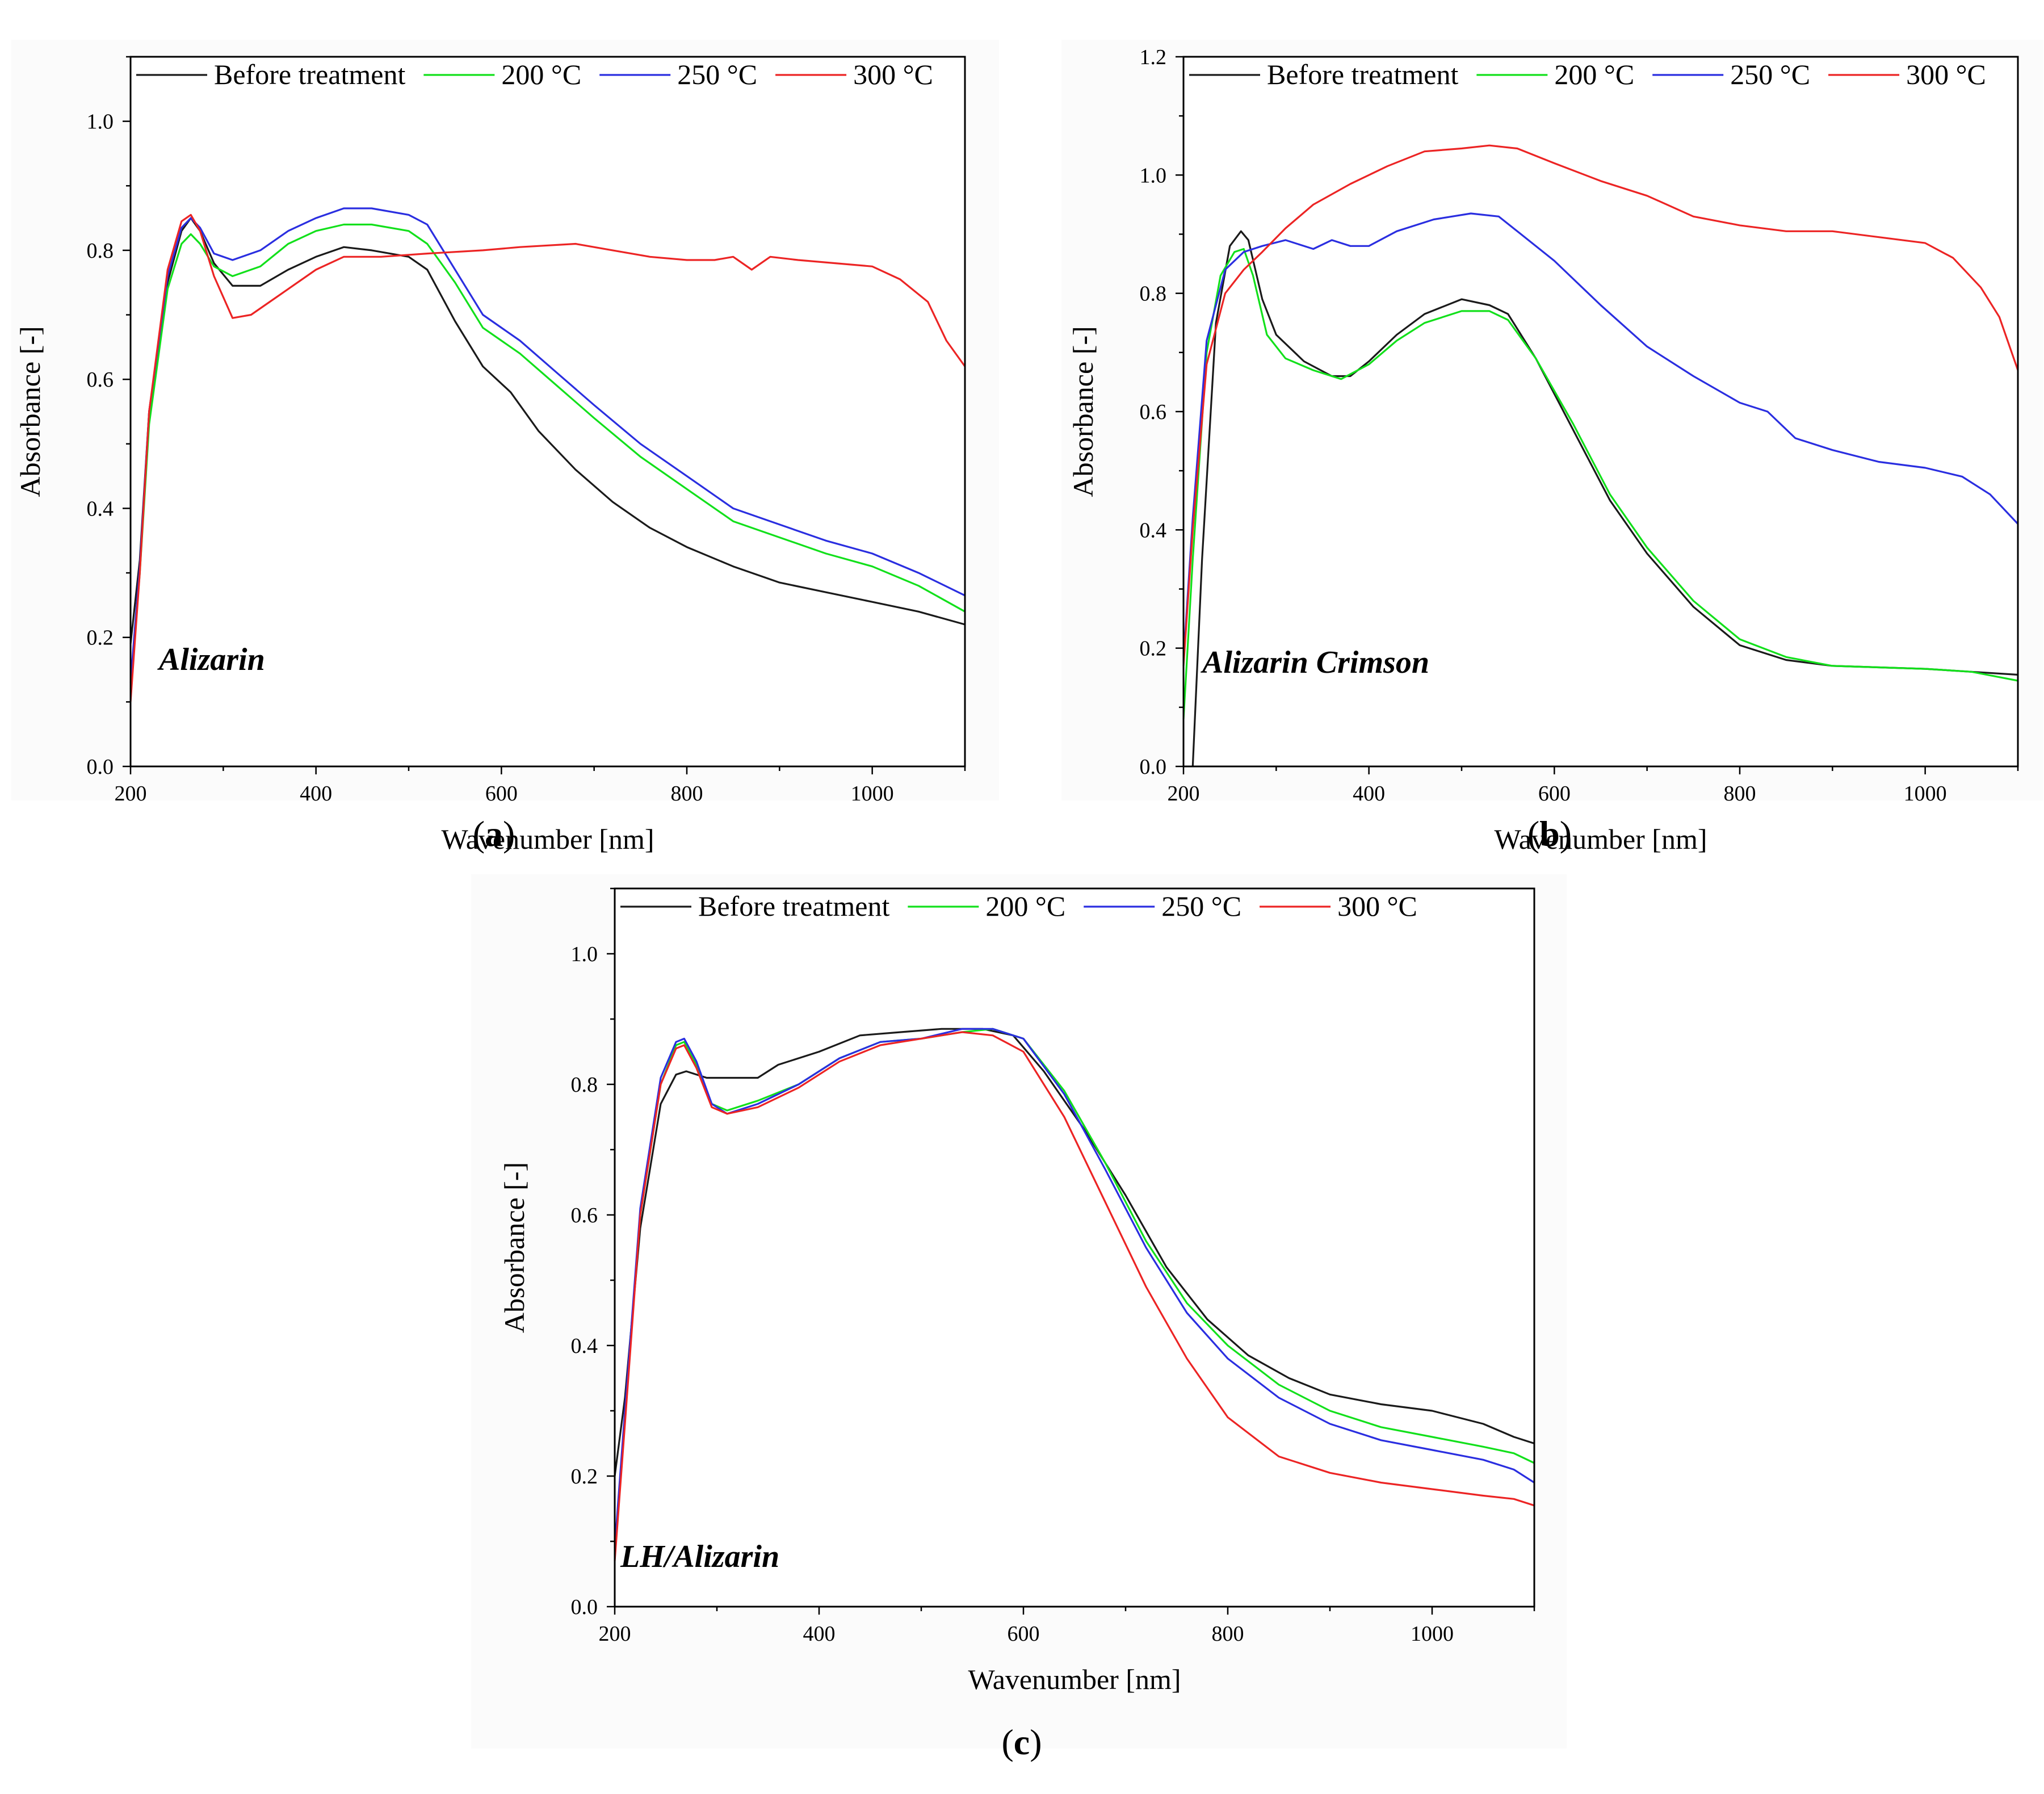 This screenshot has height=1794, width=2044. I want to click on panel-title: LH/Alizarin, so click(700, 1556).